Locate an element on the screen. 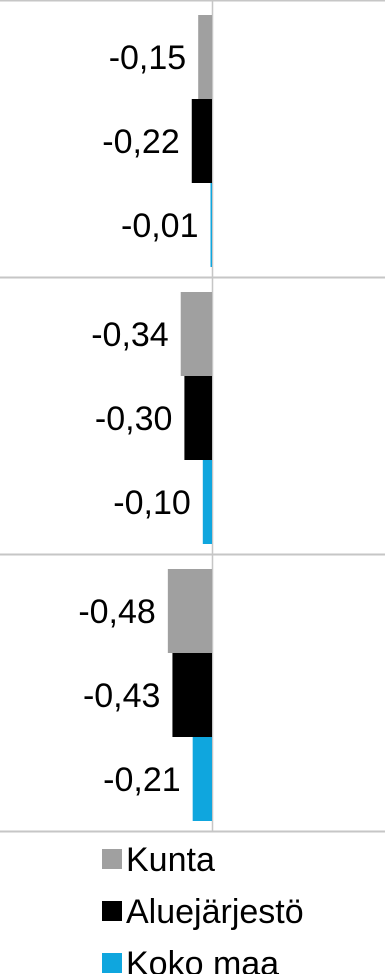 This screenshot has width=385, height=974. data-label: -0,30 is located at coordinates (134, 419).